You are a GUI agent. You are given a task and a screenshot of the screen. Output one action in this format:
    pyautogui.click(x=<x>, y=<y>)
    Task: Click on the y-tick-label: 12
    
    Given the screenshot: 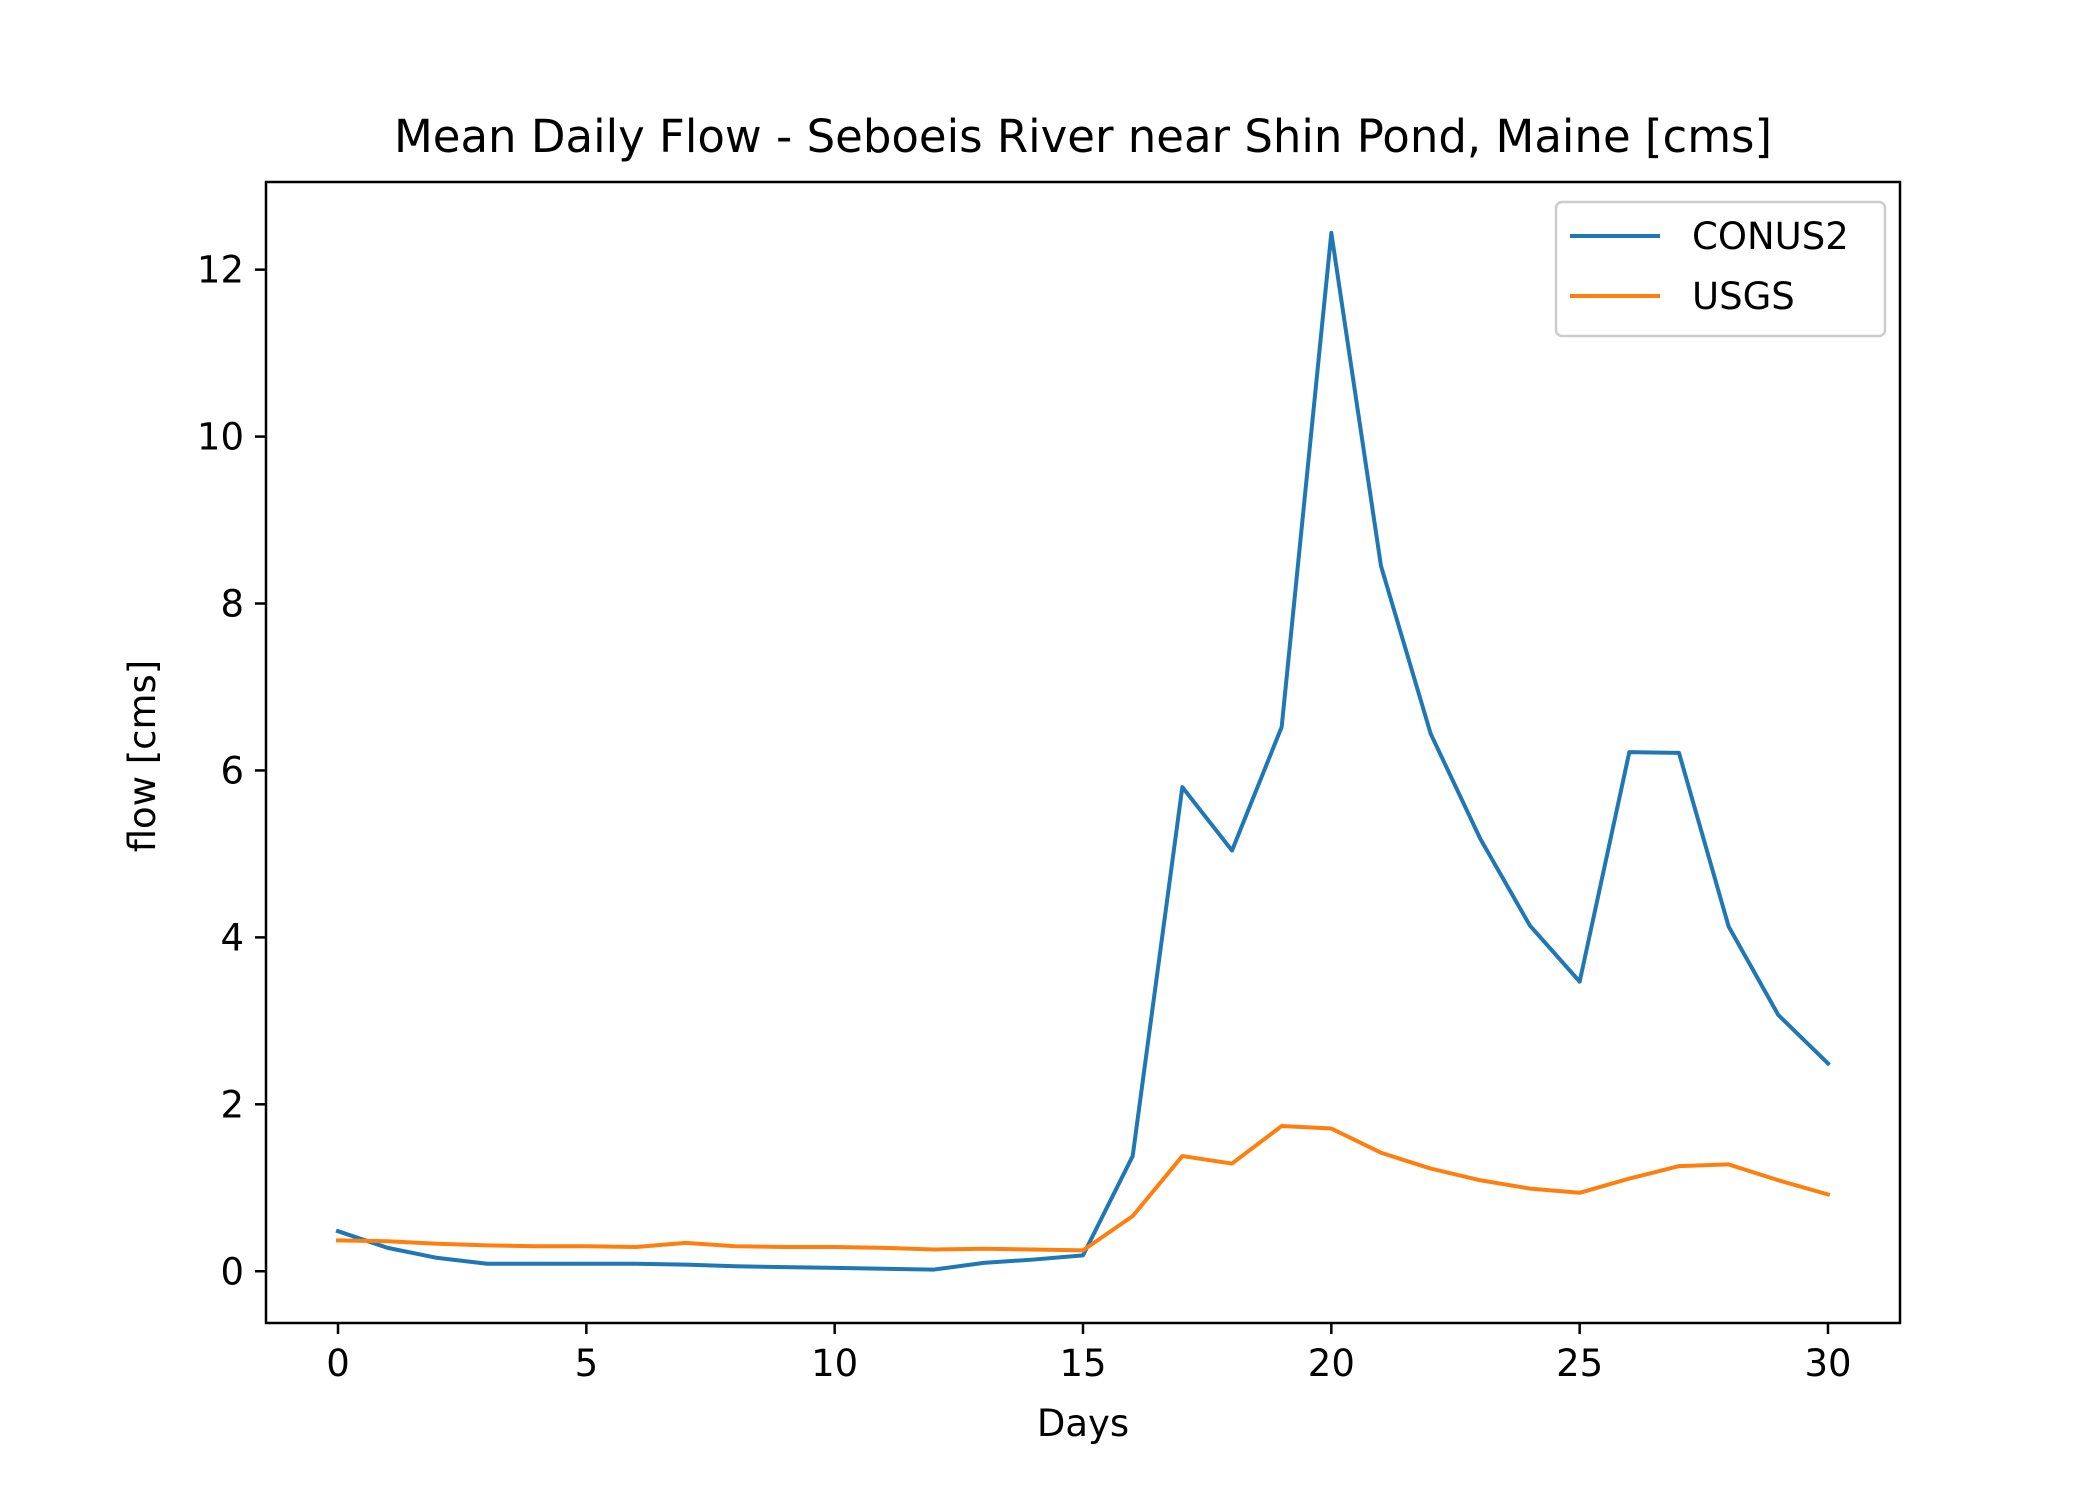 What is the action you would take?
    pyautogui.click(x=220, y=270)
    